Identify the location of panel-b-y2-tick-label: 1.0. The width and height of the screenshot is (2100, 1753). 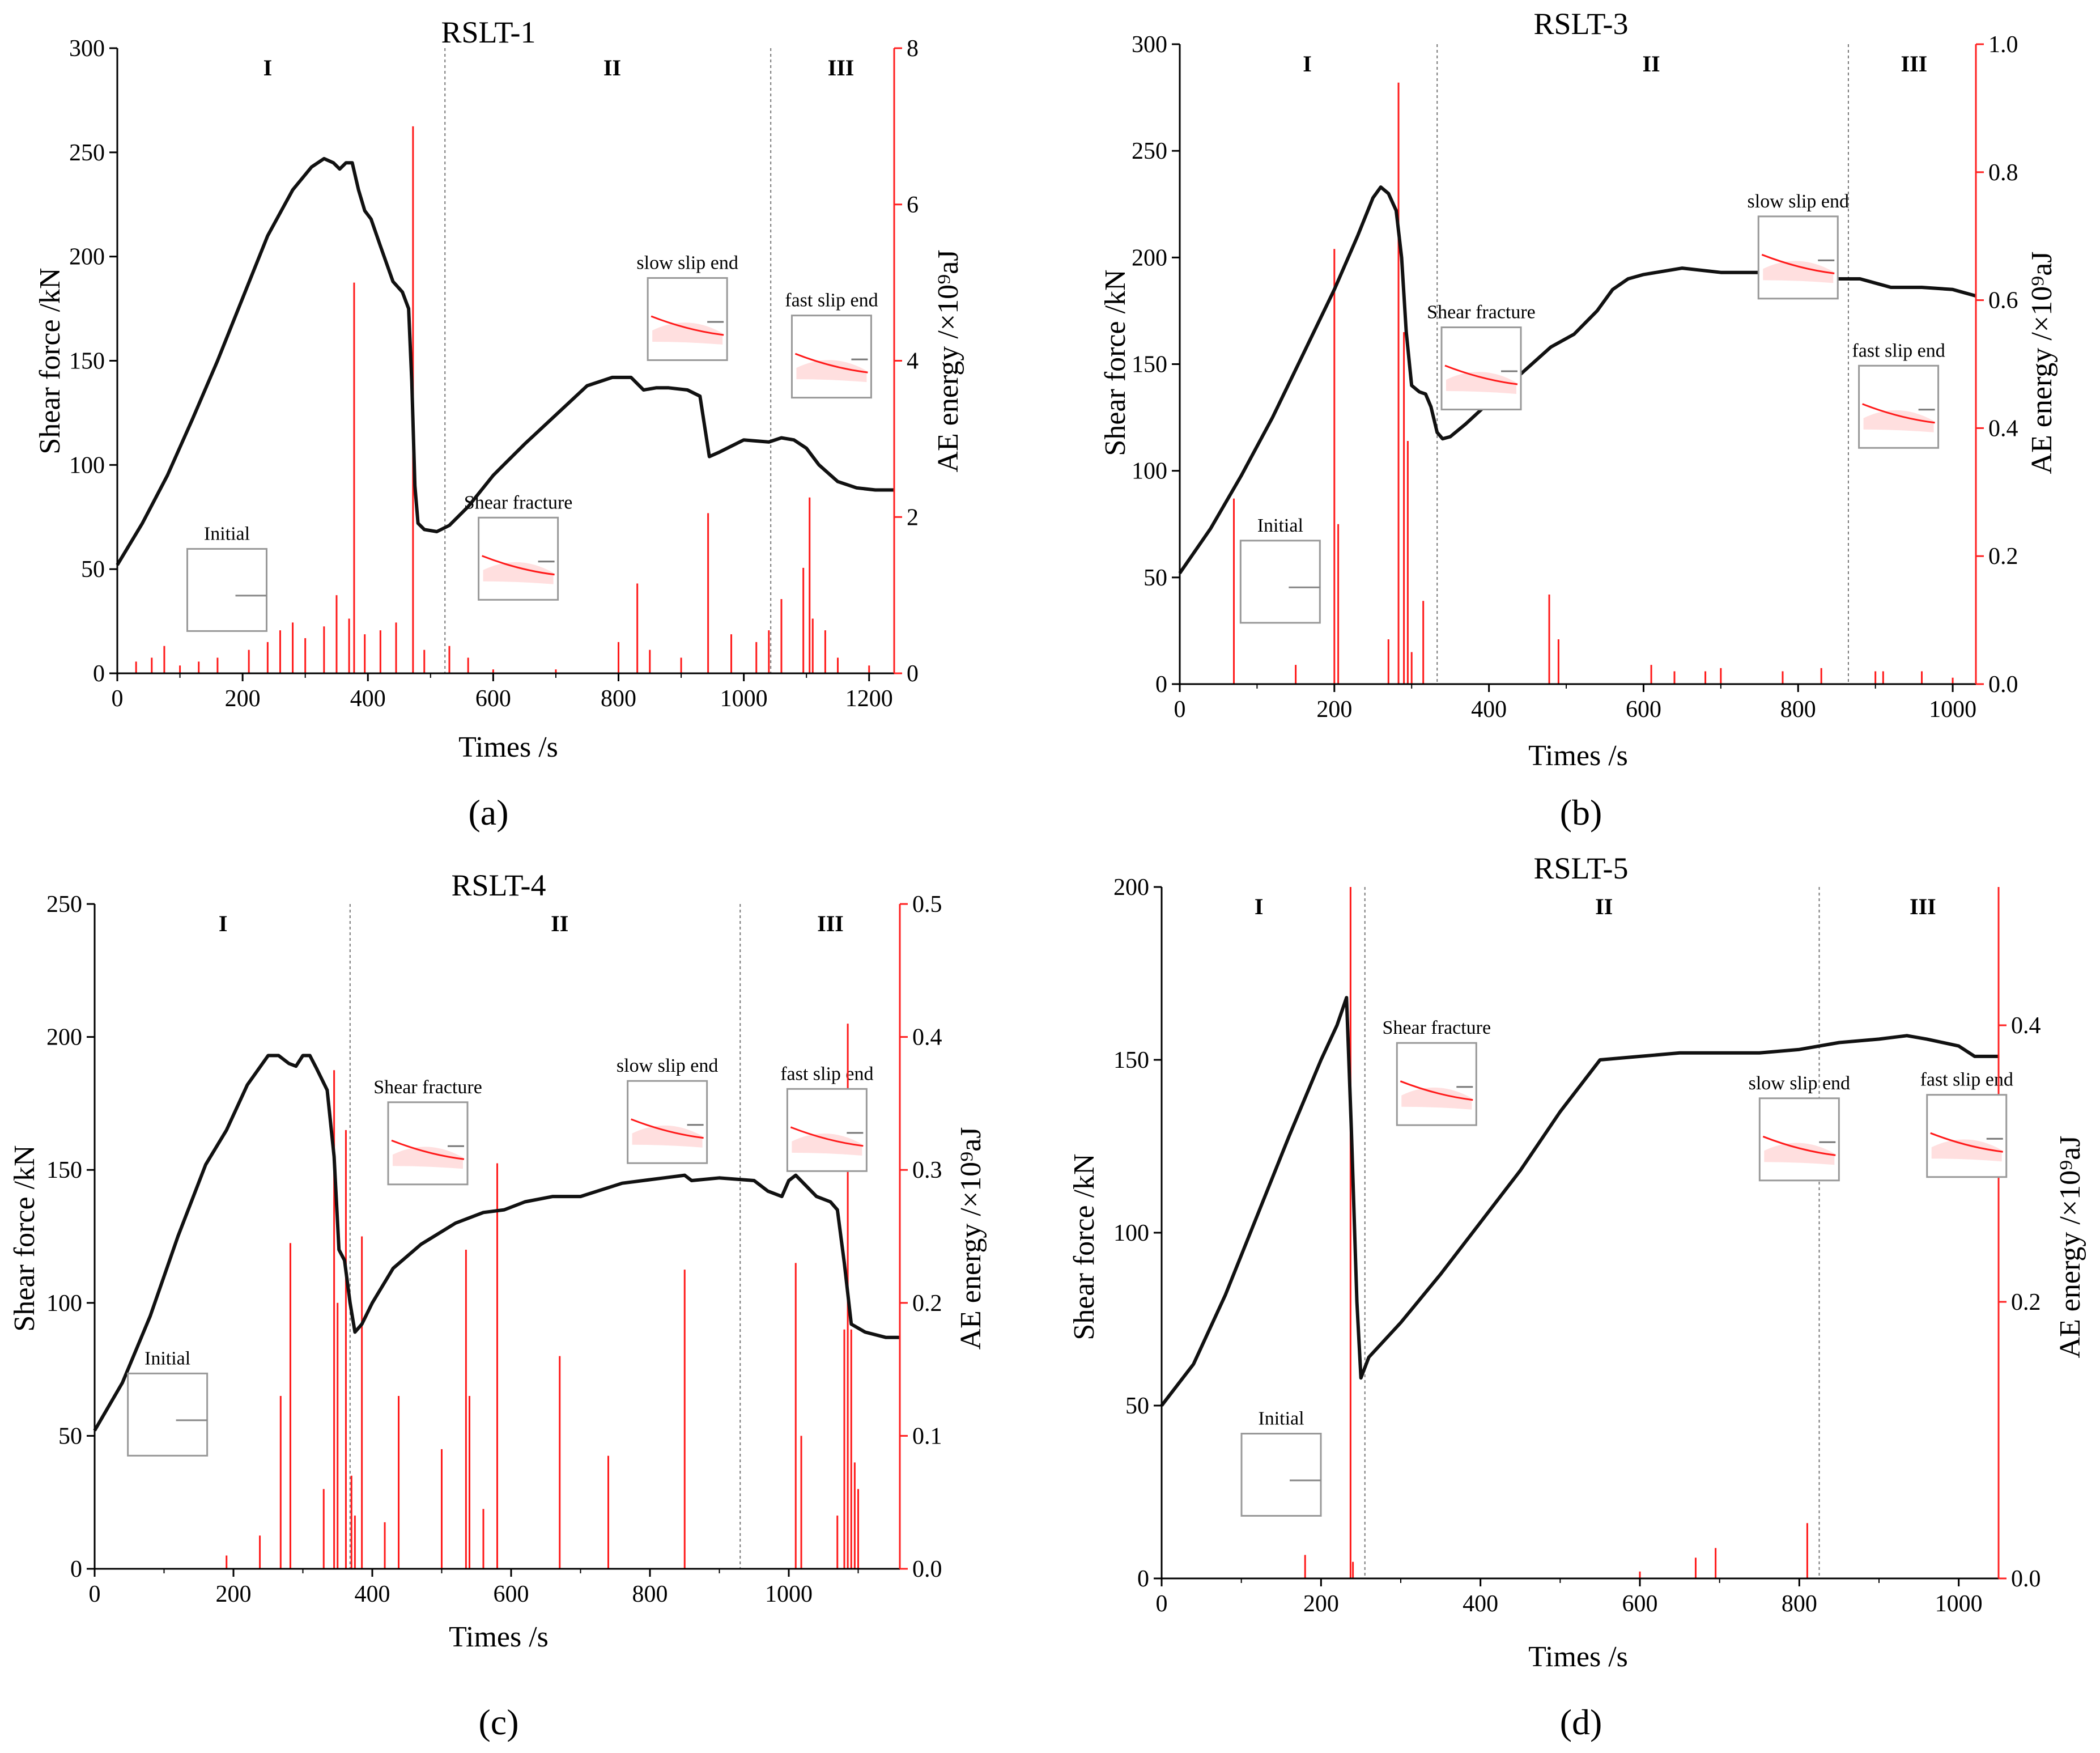
(2003, 45).